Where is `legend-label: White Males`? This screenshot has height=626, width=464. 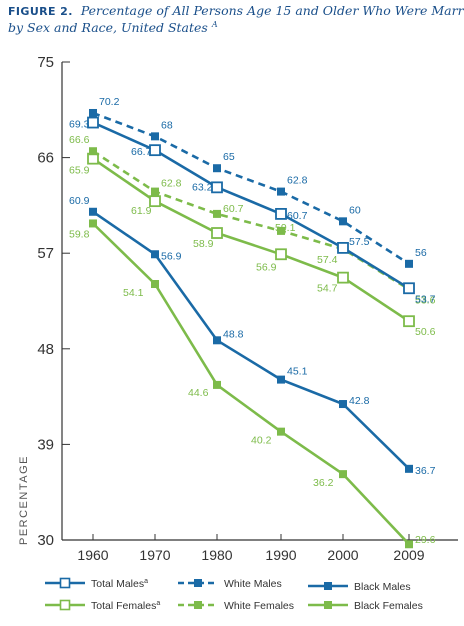 legend-label: White Males is located at coordinates (253, 584).